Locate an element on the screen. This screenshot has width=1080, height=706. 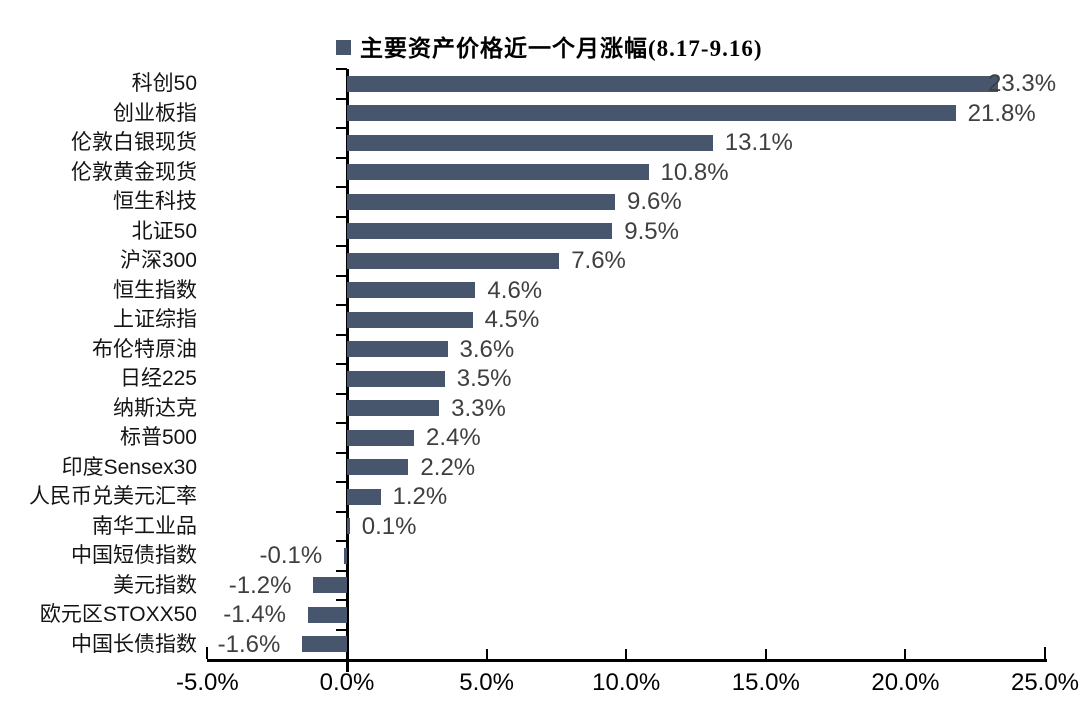
value-label: 7.6% is located at coordinates (598, 260).